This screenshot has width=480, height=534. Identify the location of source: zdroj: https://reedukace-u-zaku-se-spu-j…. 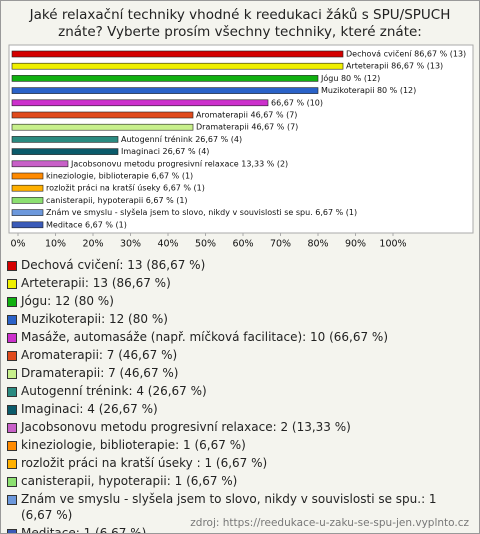
(329, 523).